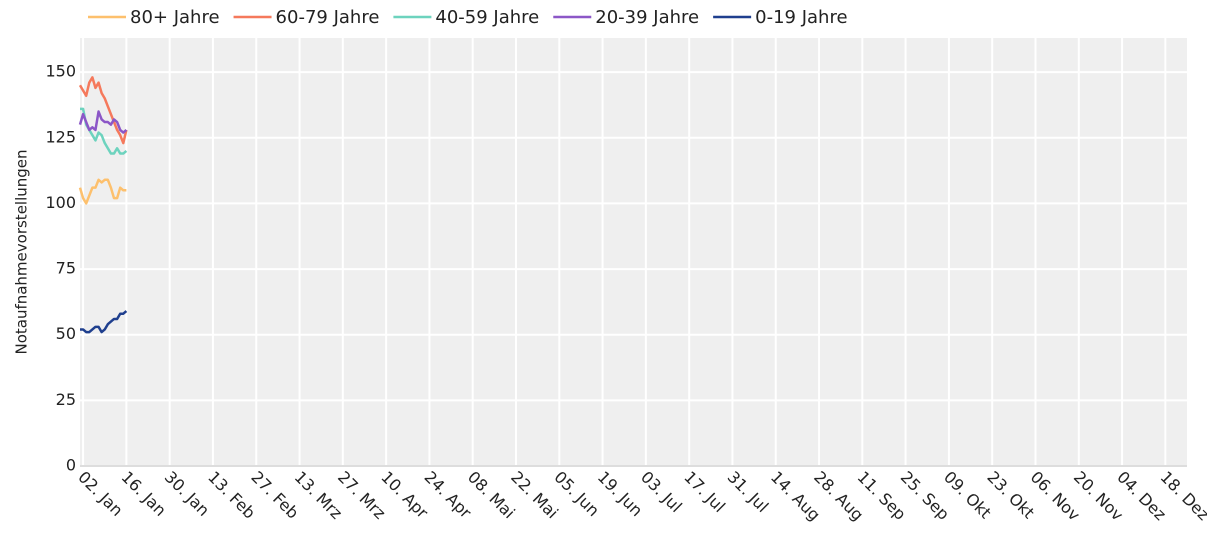 The height and width of the screenshot is (543, 1207). Describe the element at coordinates (60, 71) in the screenshot. I see `y-tick-label: 150` at that location.